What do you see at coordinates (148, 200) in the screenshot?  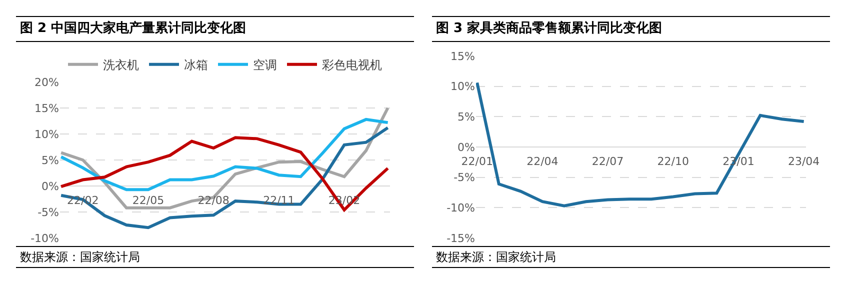 I see `x-tick-label: 22/05` at bounding box center [148, 200].